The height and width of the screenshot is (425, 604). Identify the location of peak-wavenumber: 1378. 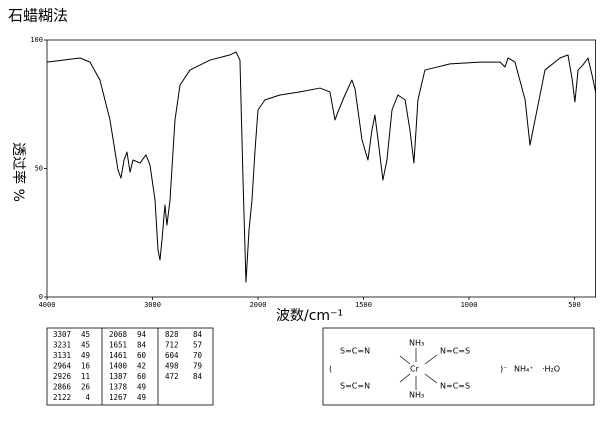
(118, 387).